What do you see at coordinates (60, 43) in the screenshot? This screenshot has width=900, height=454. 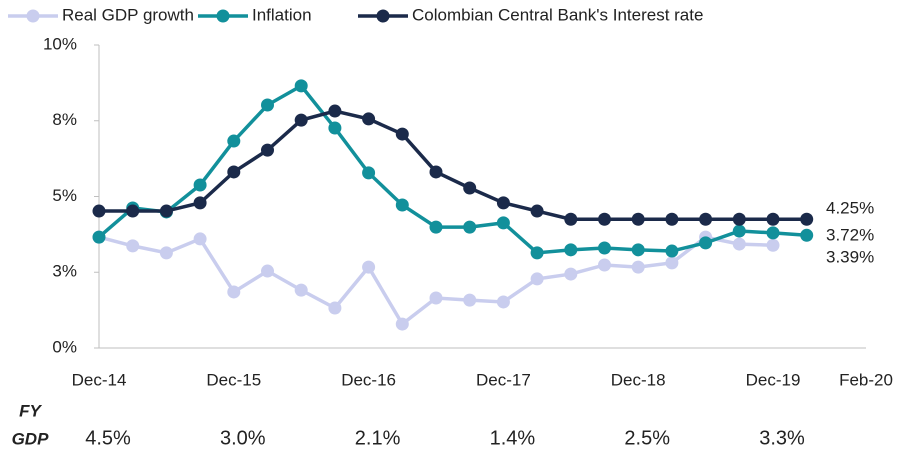 I see `y-tick-label: 10%` at bounding box center [60, 43].